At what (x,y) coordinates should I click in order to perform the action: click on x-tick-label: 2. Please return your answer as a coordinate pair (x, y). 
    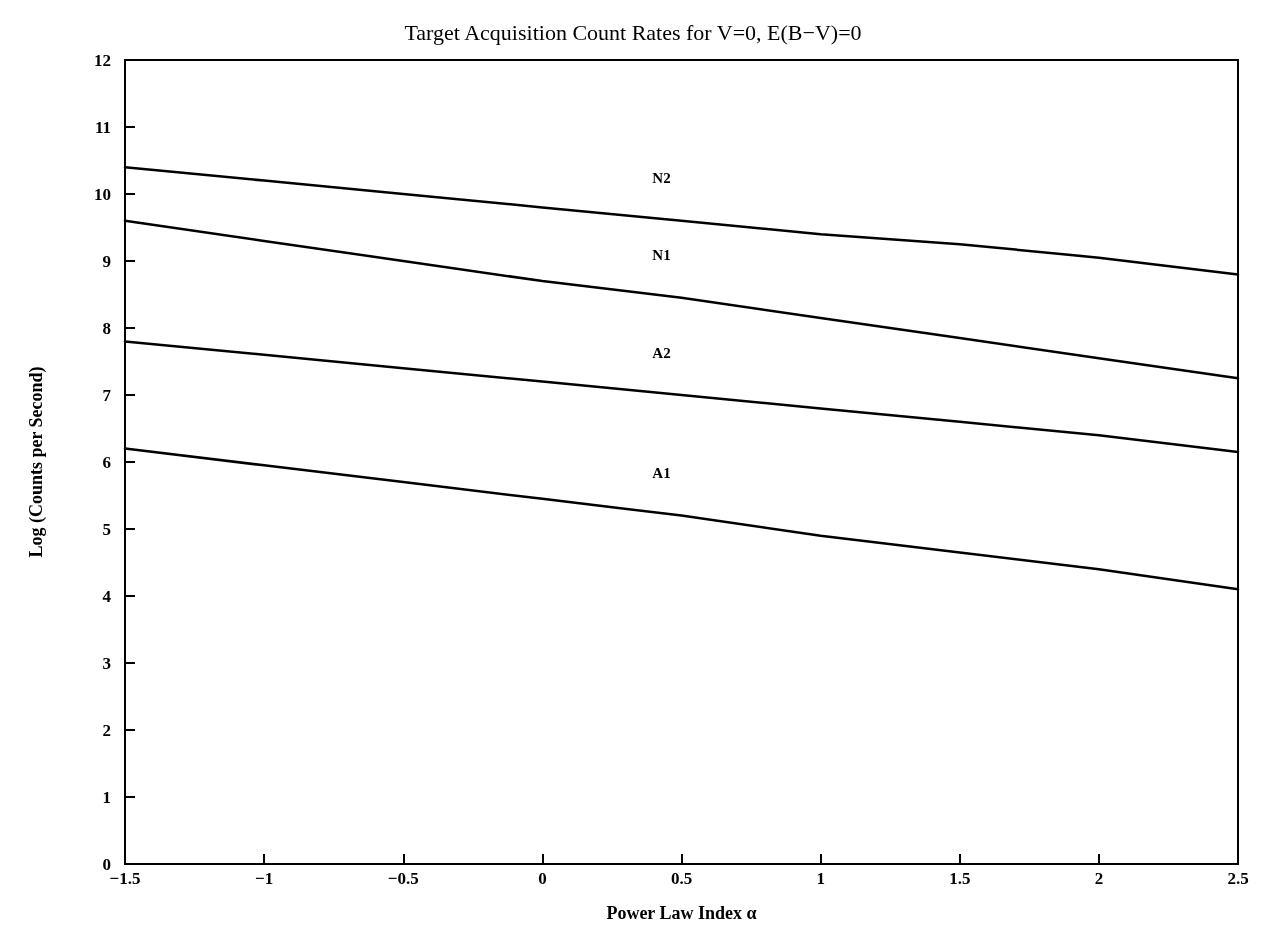
    Looking at the image, I should click on (1099, 878).